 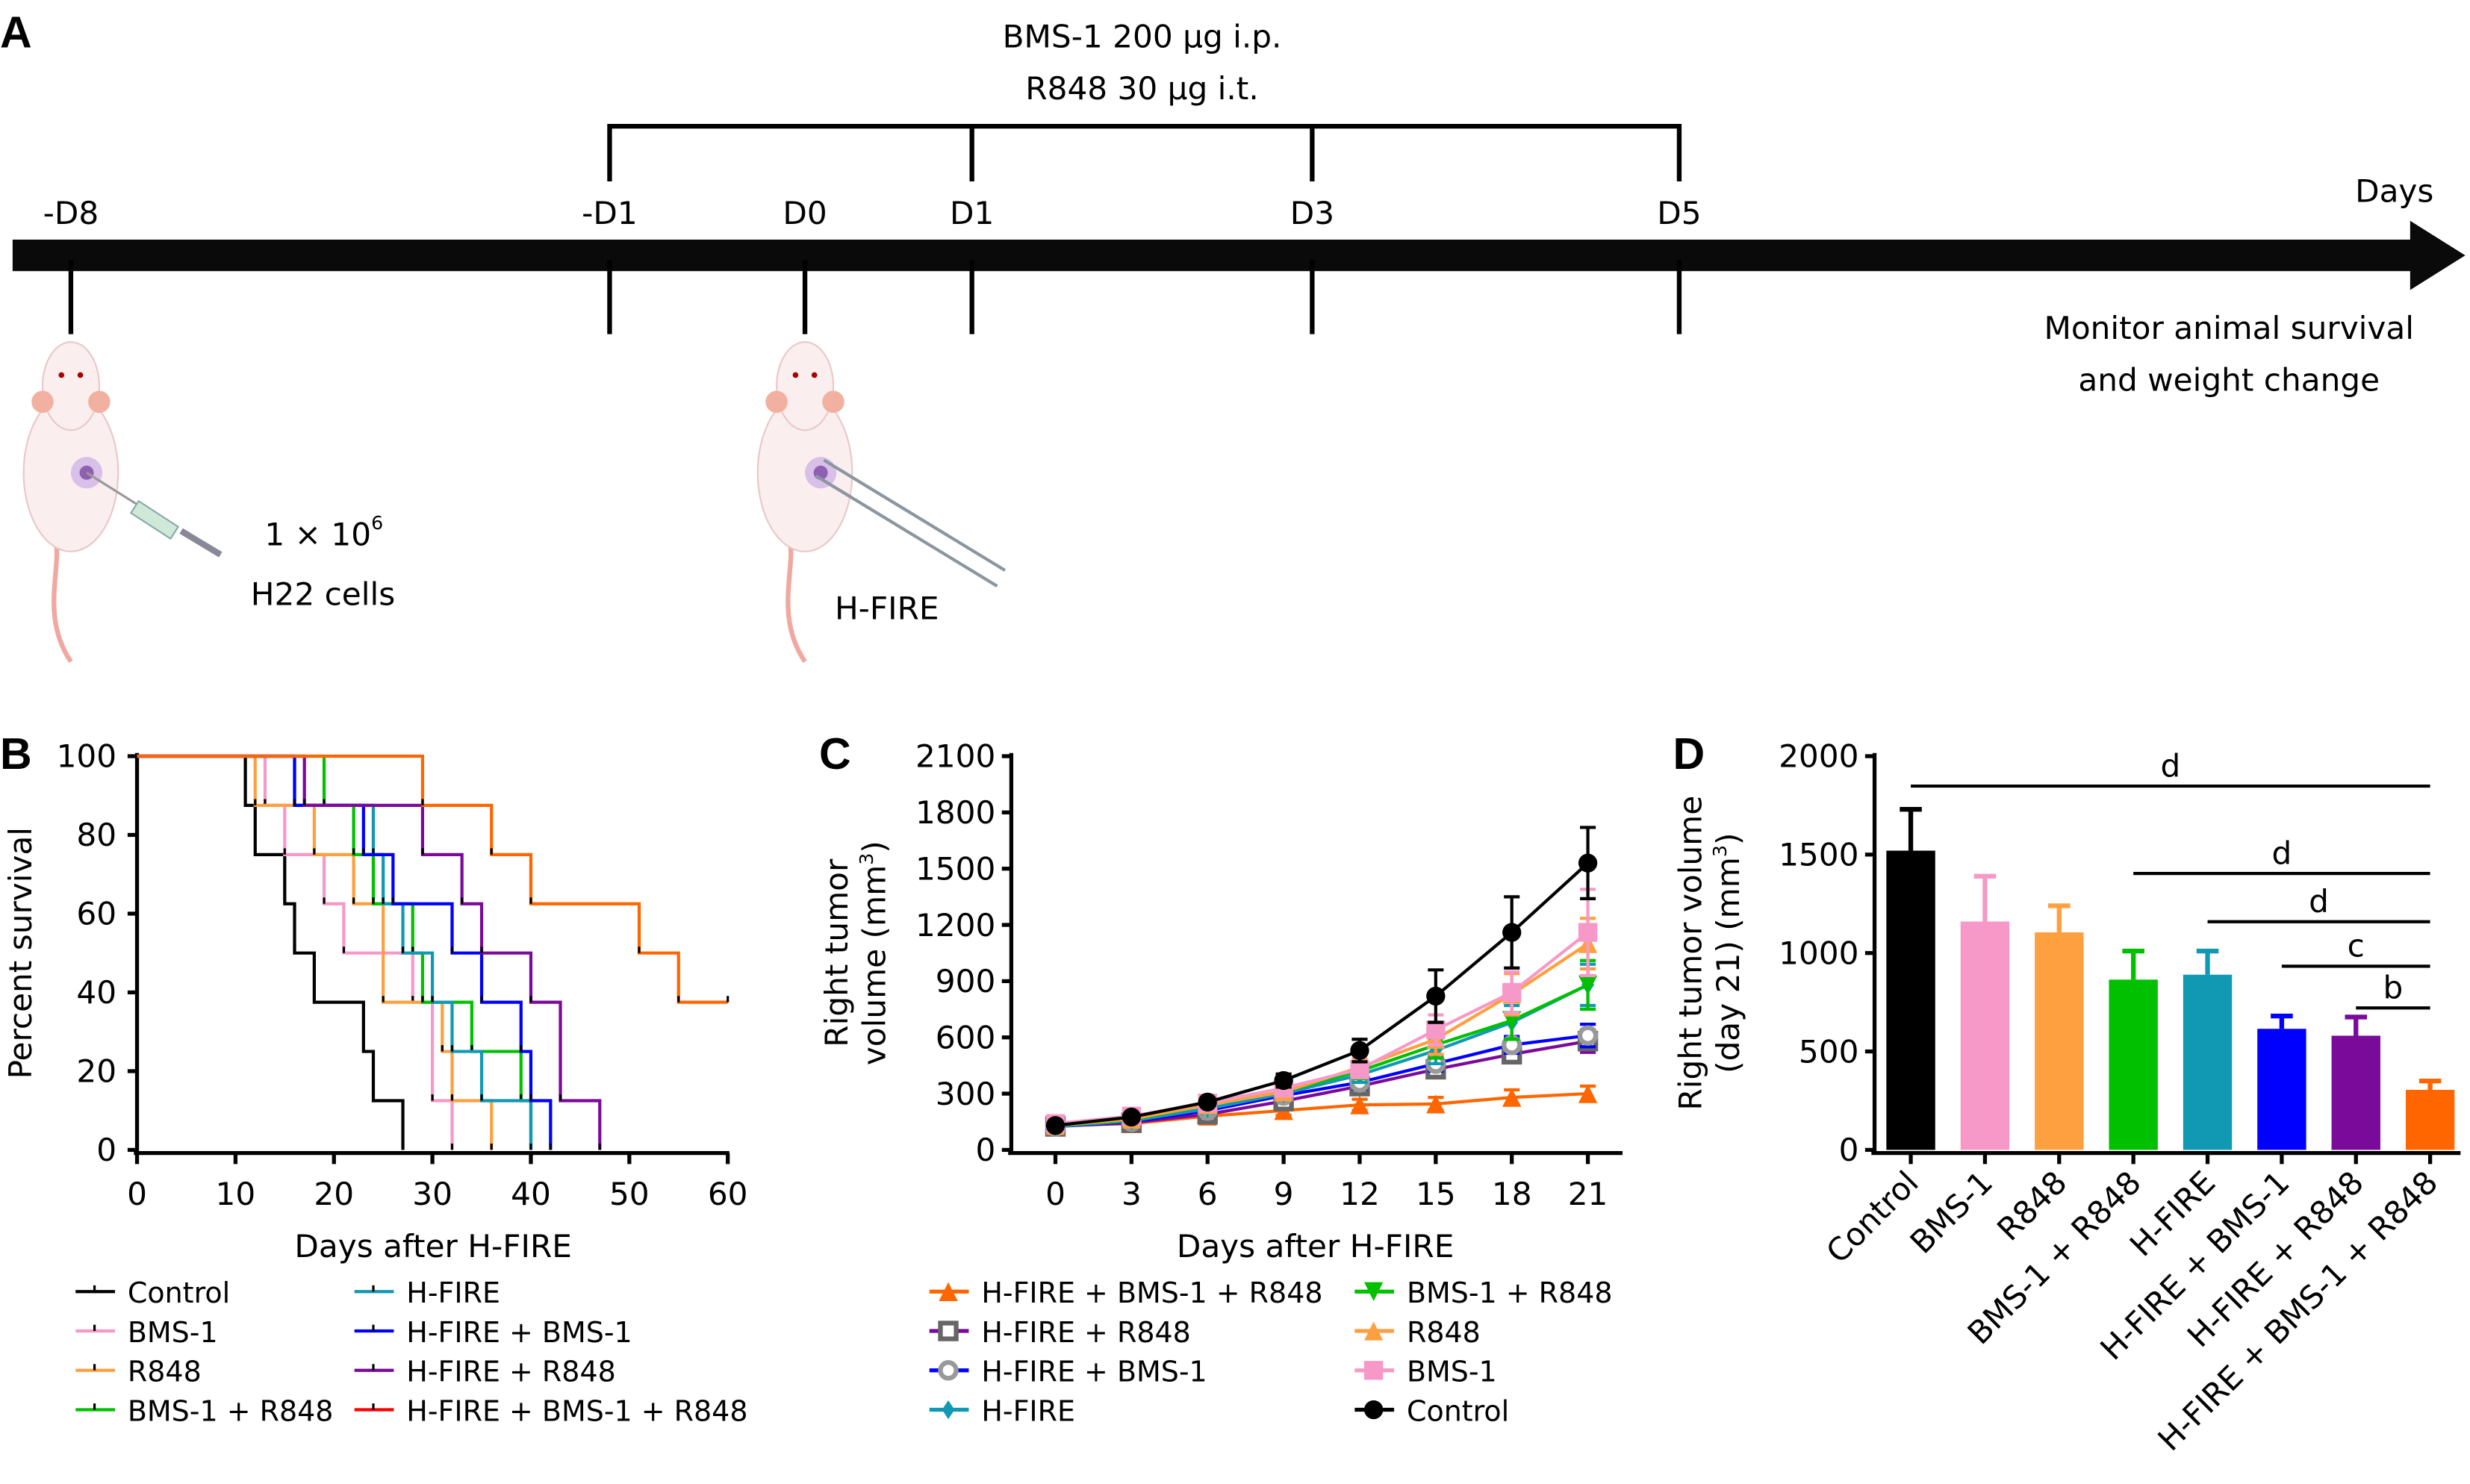 I want to click on timeline-label: -D1, so click(x=610, y=213).